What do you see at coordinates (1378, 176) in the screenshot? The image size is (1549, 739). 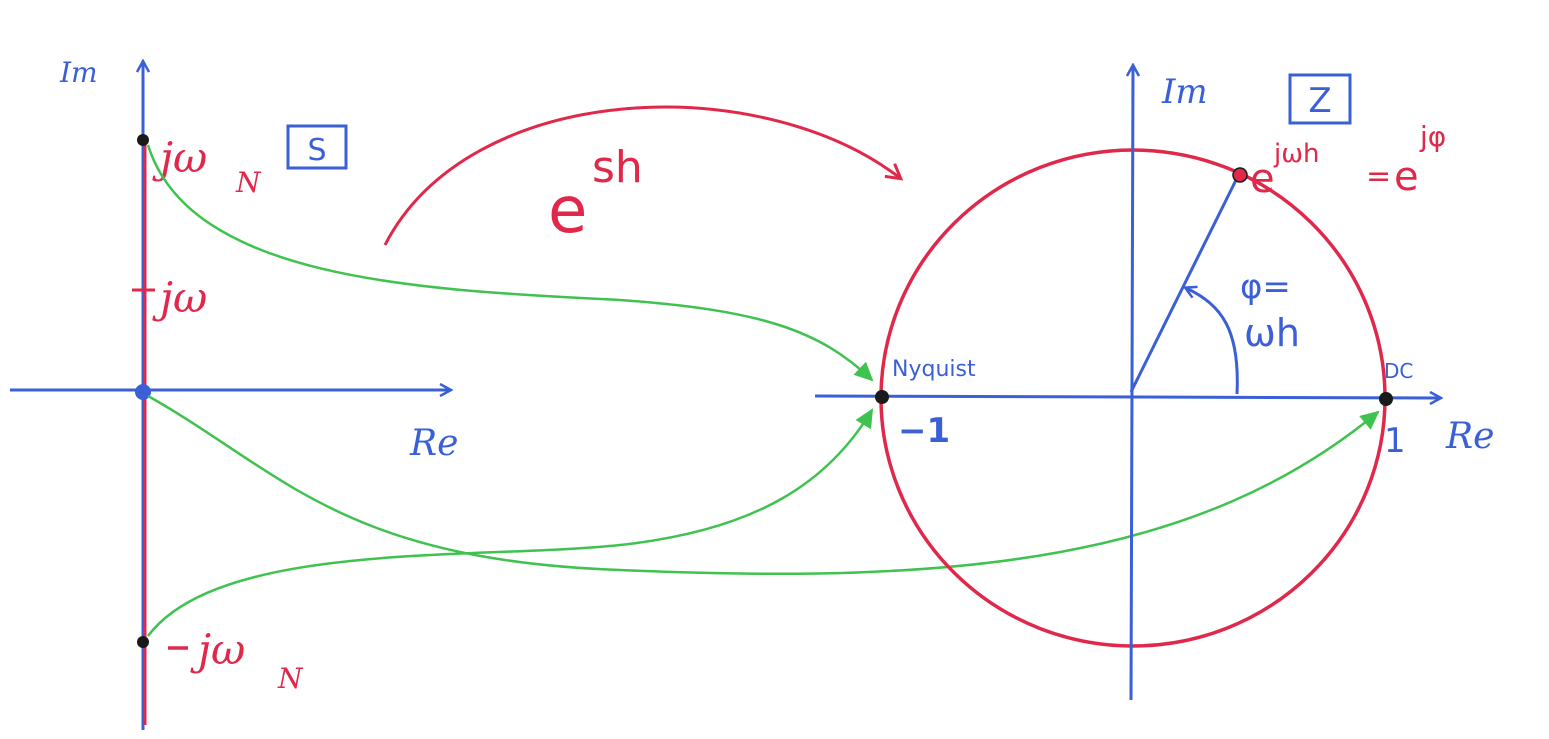 I see `unit-point-equals: =` at bounding box center [1378, 176].